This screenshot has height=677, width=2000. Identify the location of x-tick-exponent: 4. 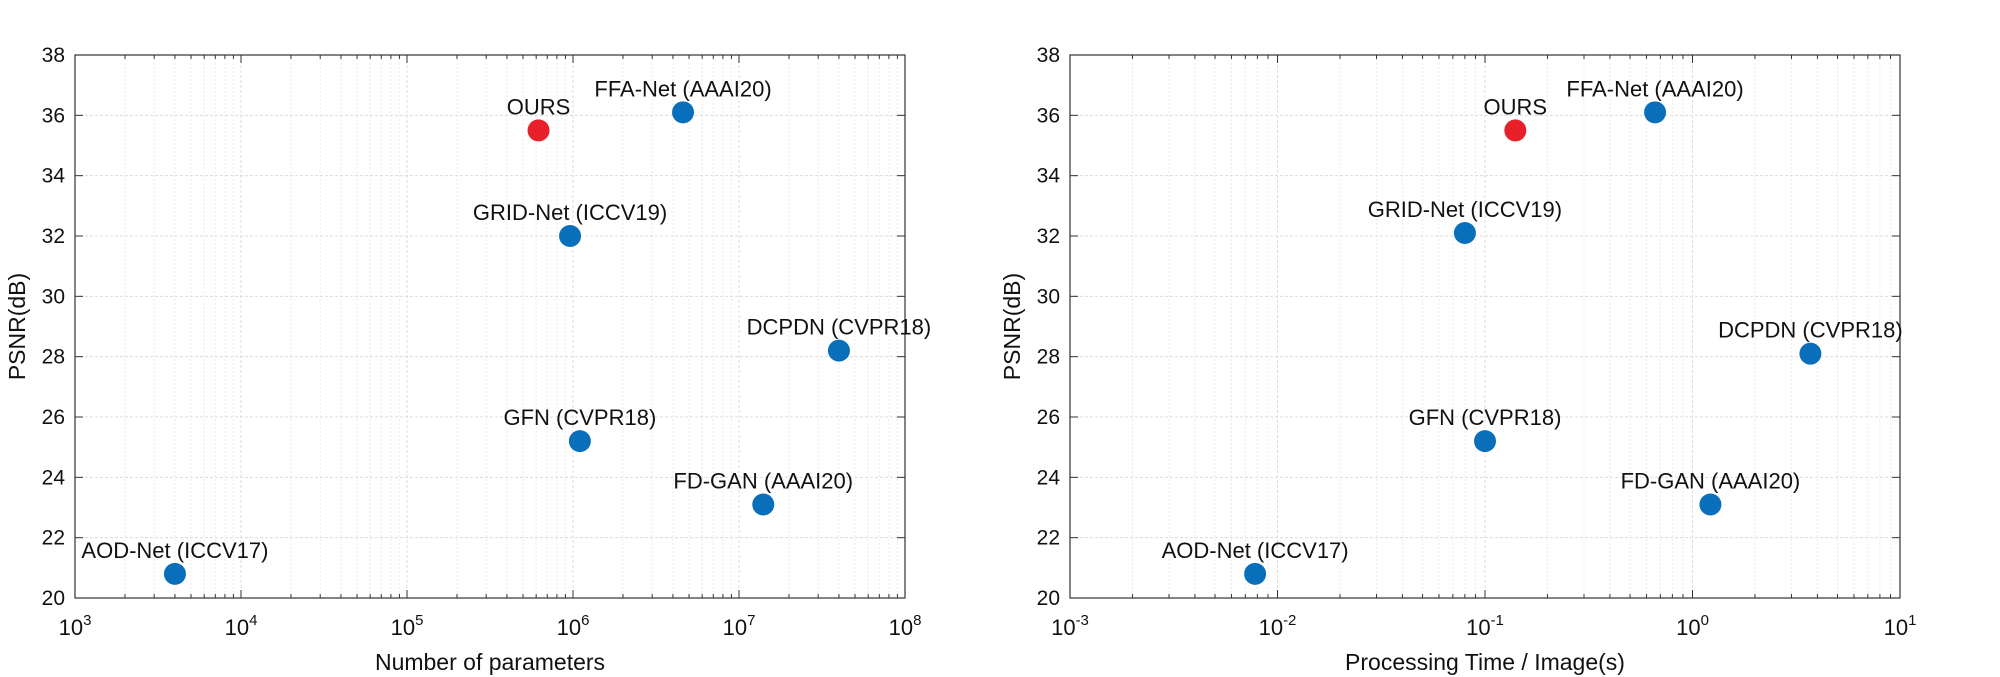
(253, 620).